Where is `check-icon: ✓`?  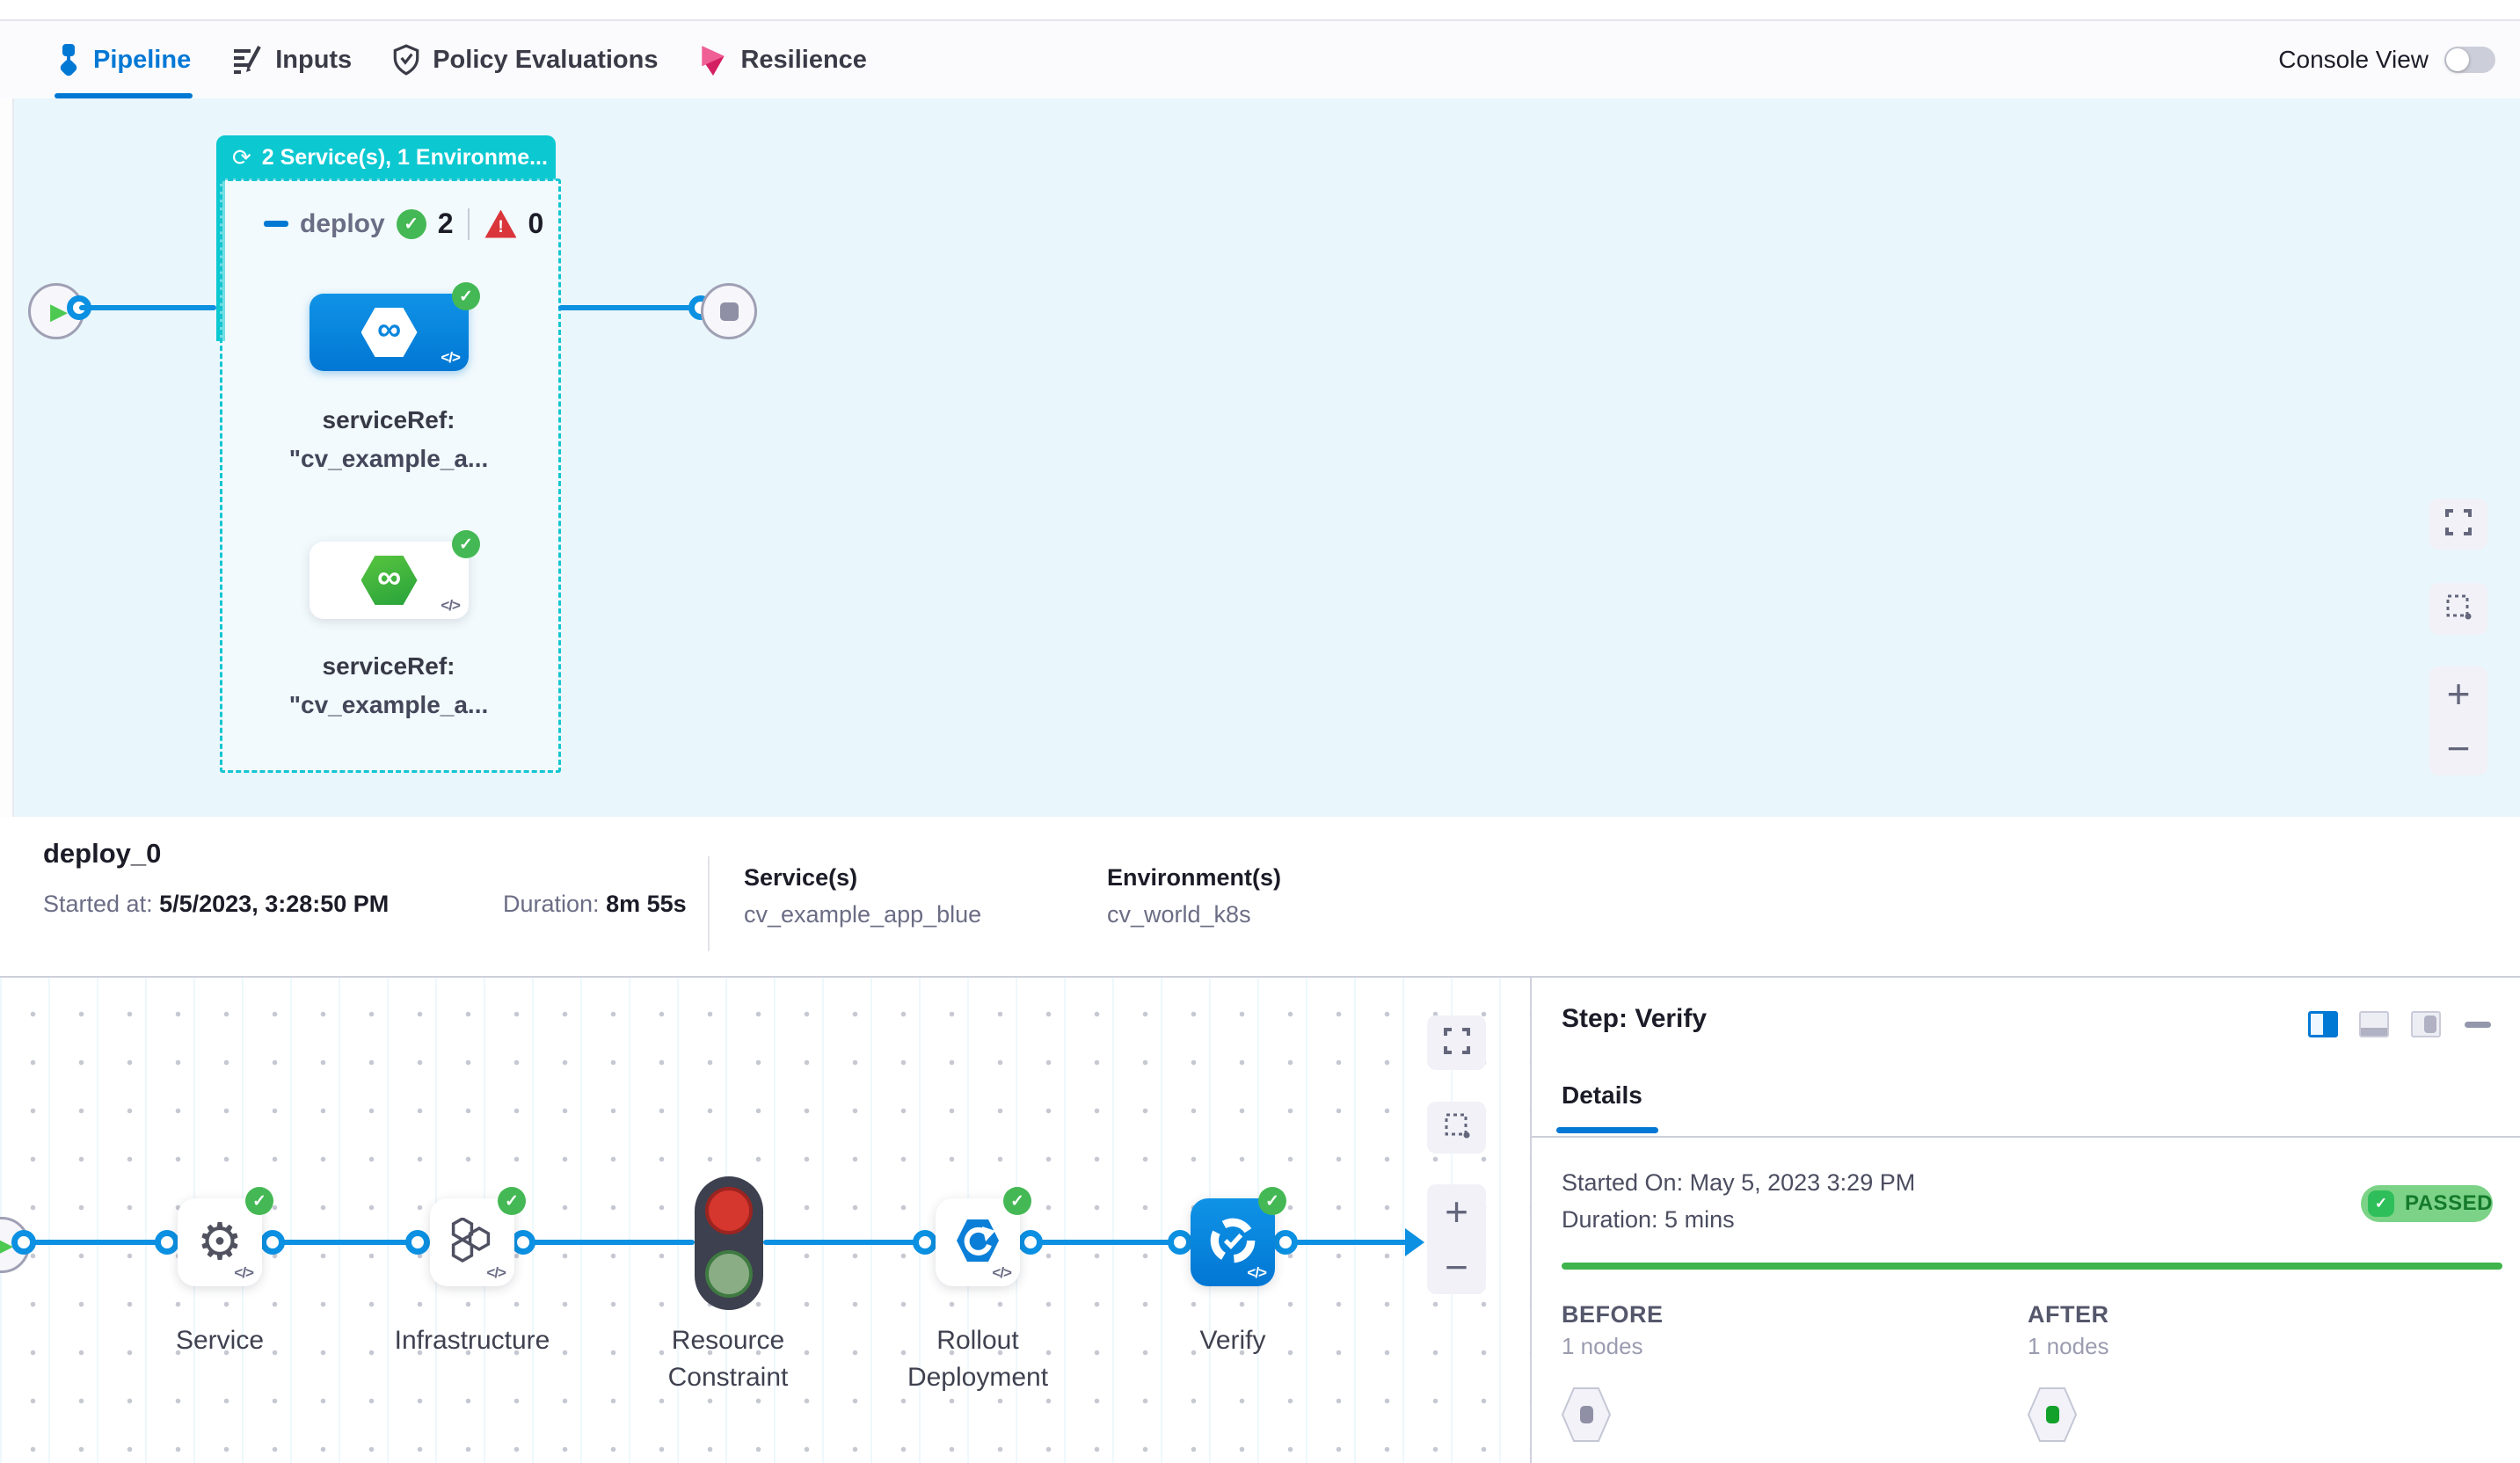
check-icon: ✓ is located at coordinates (2381, 1203).